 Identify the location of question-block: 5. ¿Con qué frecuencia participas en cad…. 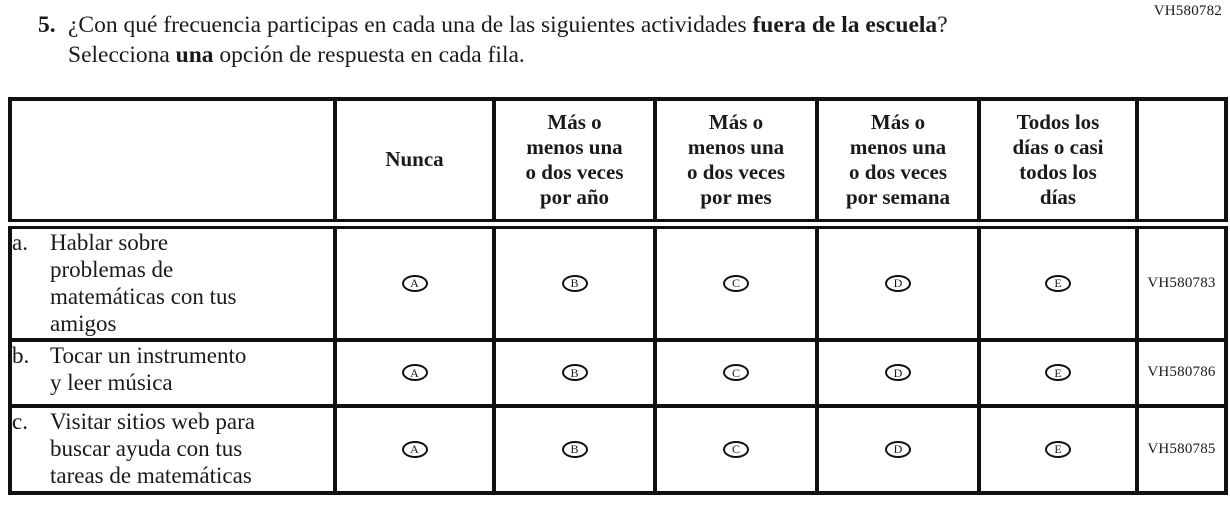
(528, 40).